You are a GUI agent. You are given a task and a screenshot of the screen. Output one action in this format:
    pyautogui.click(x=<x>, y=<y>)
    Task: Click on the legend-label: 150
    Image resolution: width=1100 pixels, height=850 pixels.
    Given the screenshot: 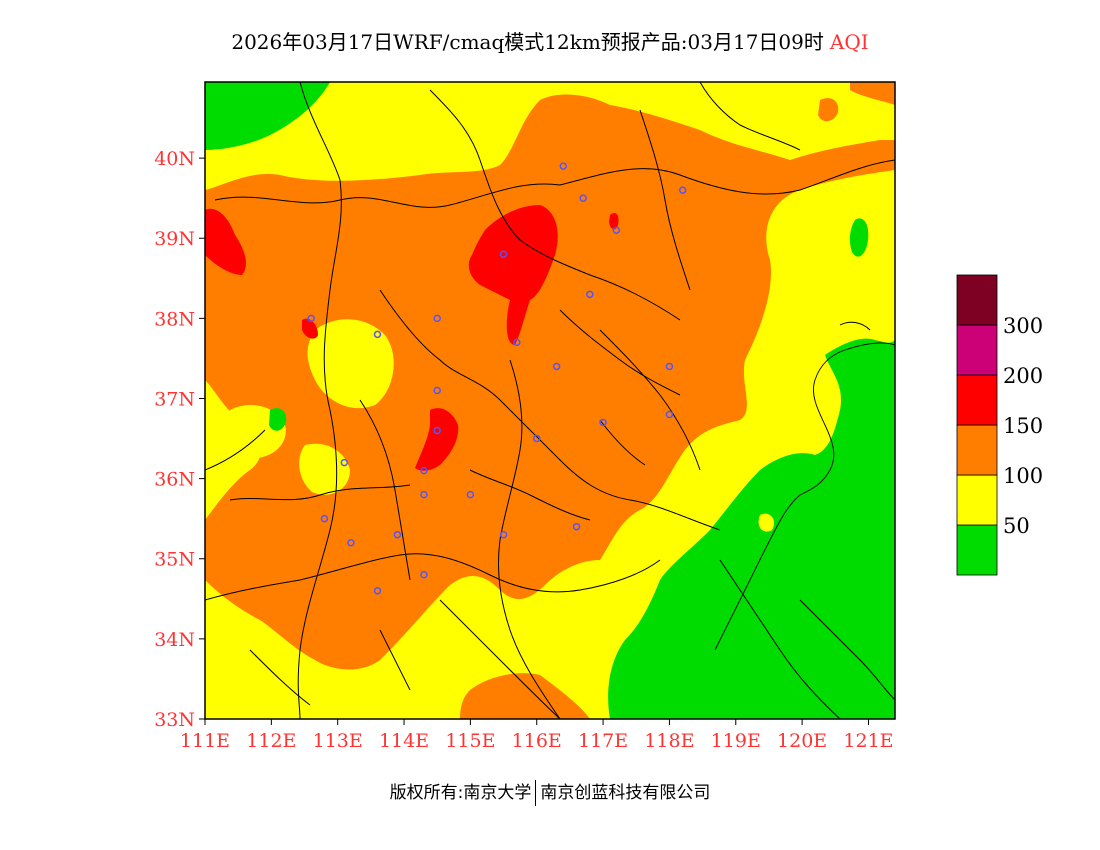 What is the action you would take?
    pyautogui.click(x=1023, y=426)
    